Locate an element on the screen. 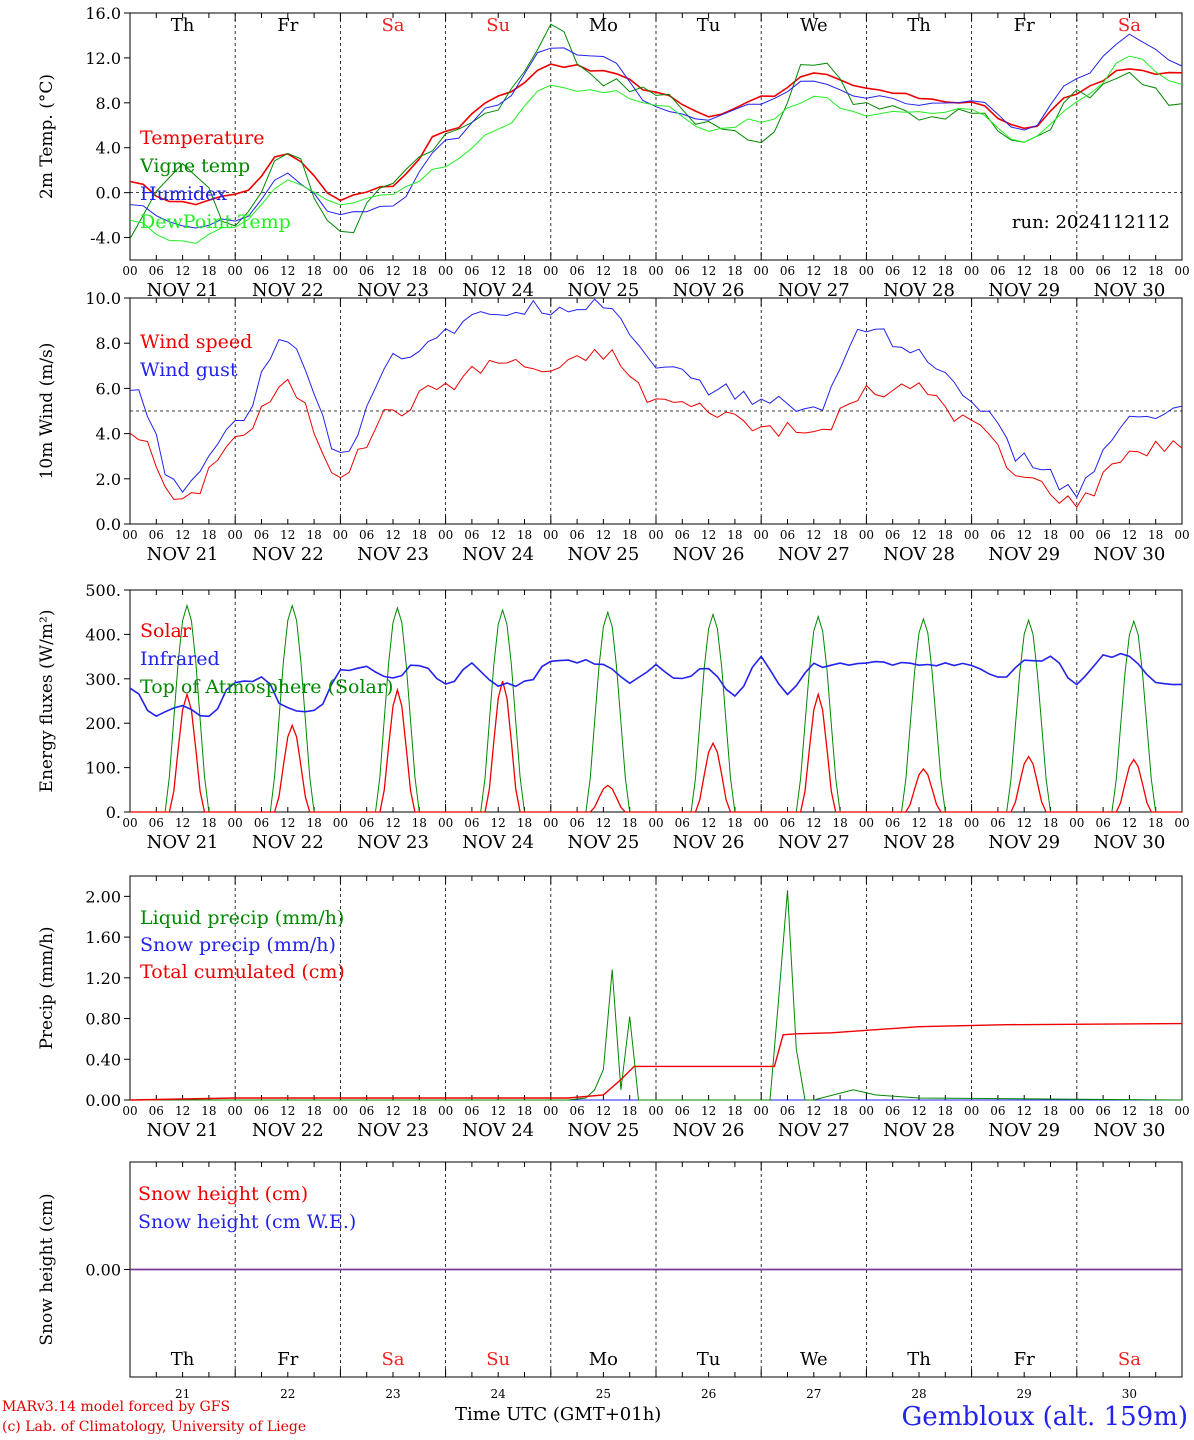  legend-entry: Wind gust is located at coordinates (189, 370).